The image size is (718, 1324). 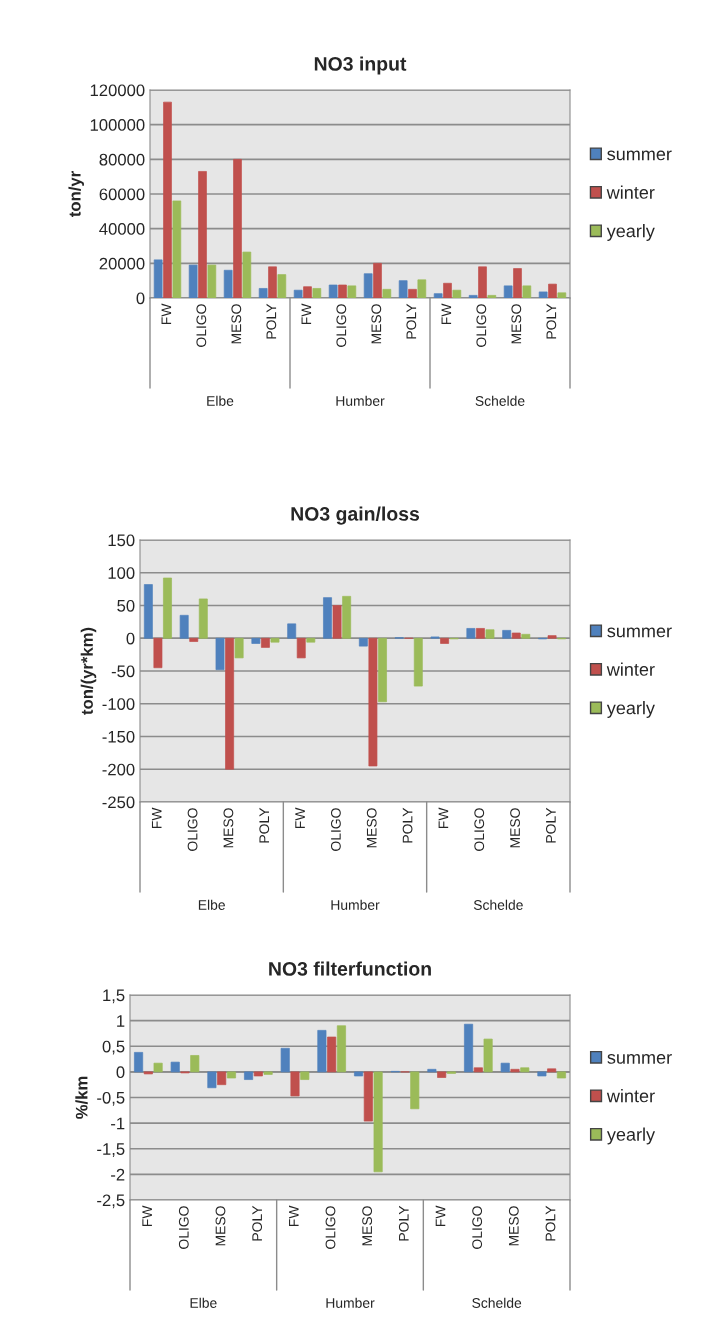 I want to click on y-tick-label: 50, so click(x=126, y=605).